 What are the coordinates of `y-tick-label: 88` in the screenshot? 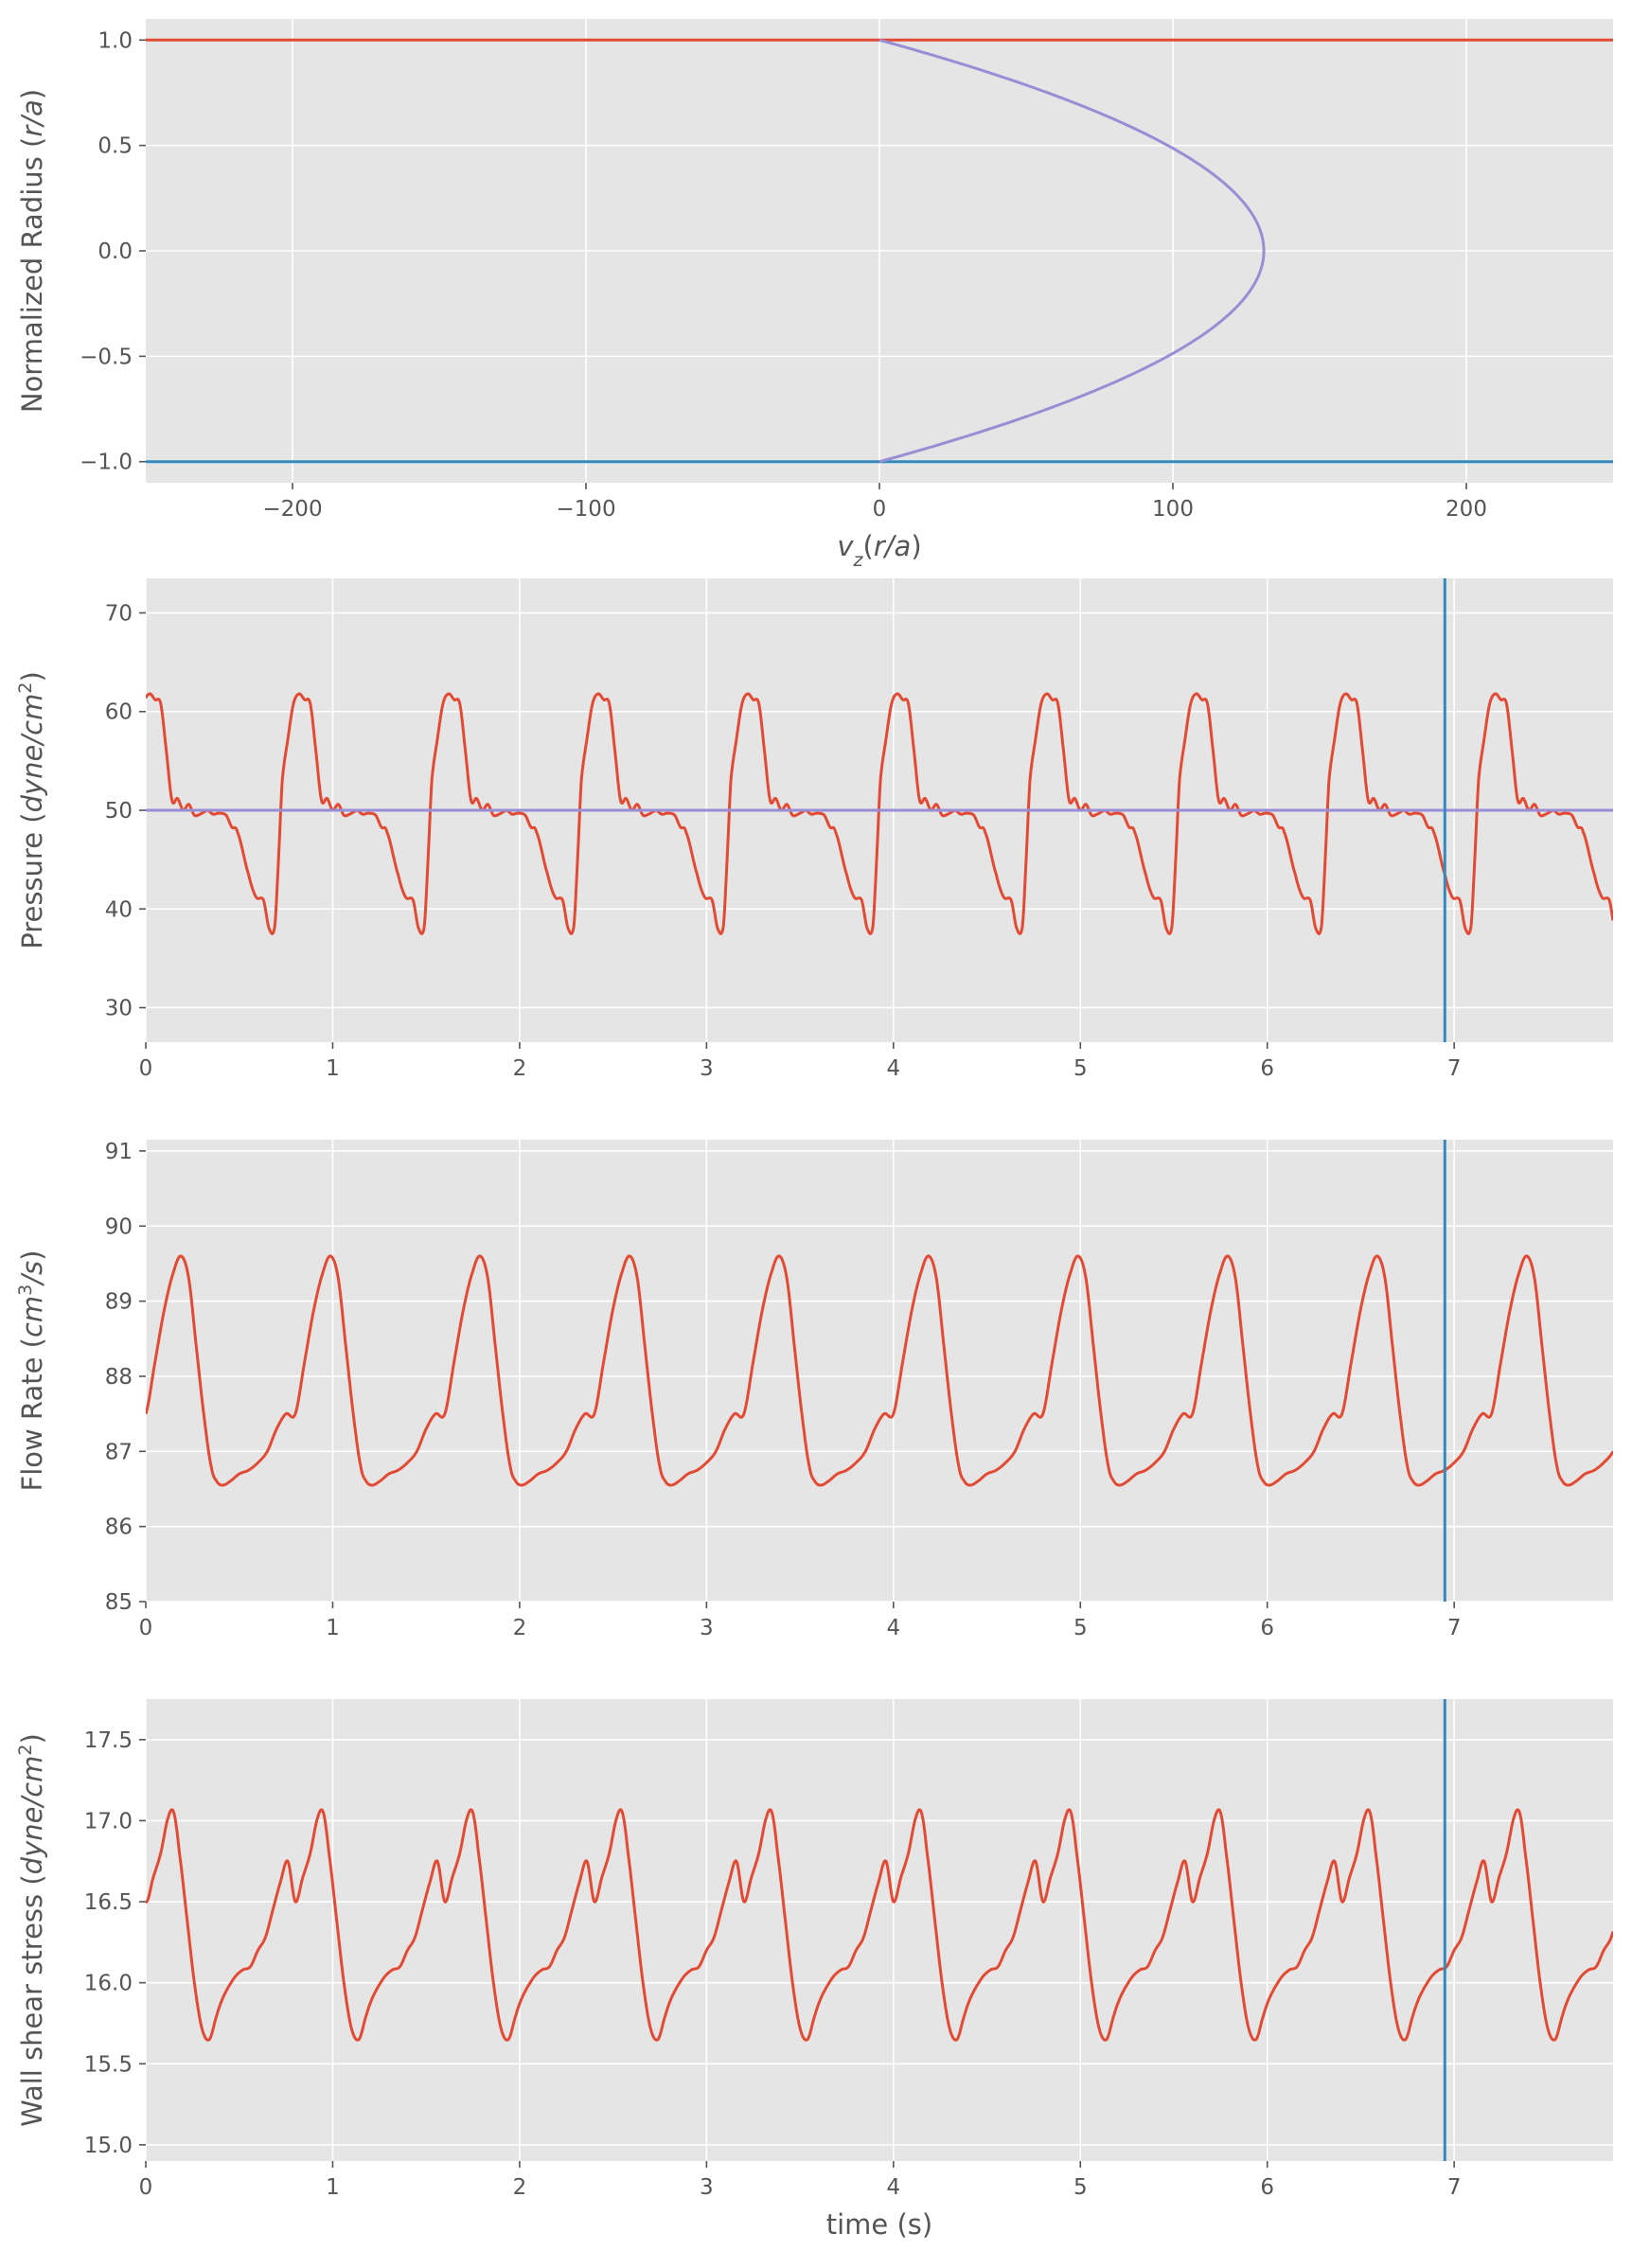 It's located at (119, 1377).